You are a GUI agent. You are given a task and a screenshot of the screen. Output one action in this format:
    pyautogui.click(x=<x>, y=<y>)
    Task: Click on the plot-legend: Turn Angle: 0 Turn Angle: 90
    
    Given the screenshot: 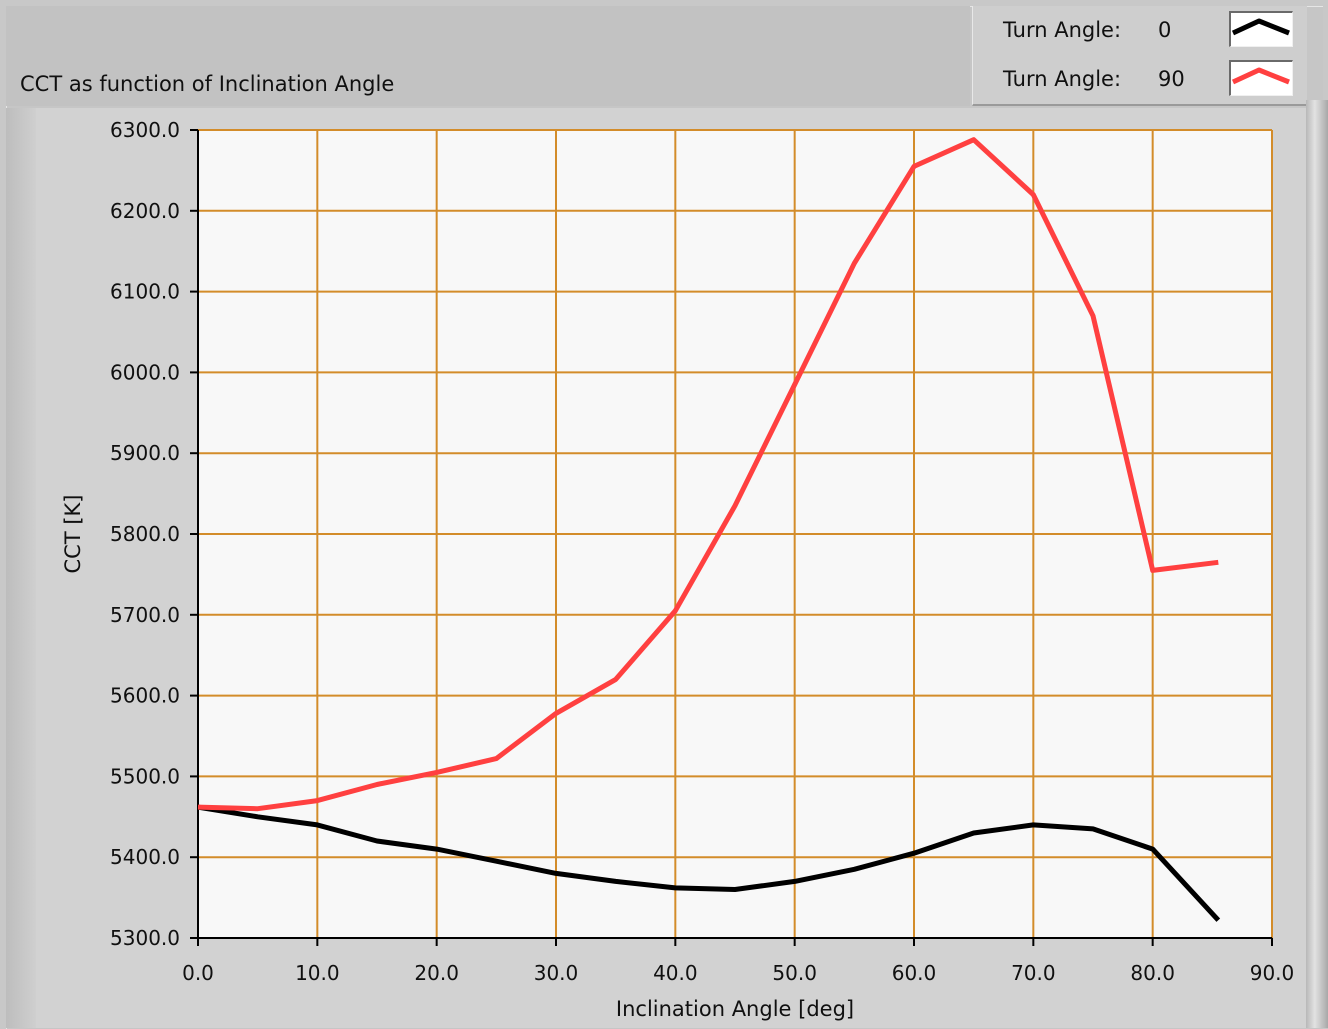 What is the action you would take?
    pyautogui.click(x=1139, y=56)
    